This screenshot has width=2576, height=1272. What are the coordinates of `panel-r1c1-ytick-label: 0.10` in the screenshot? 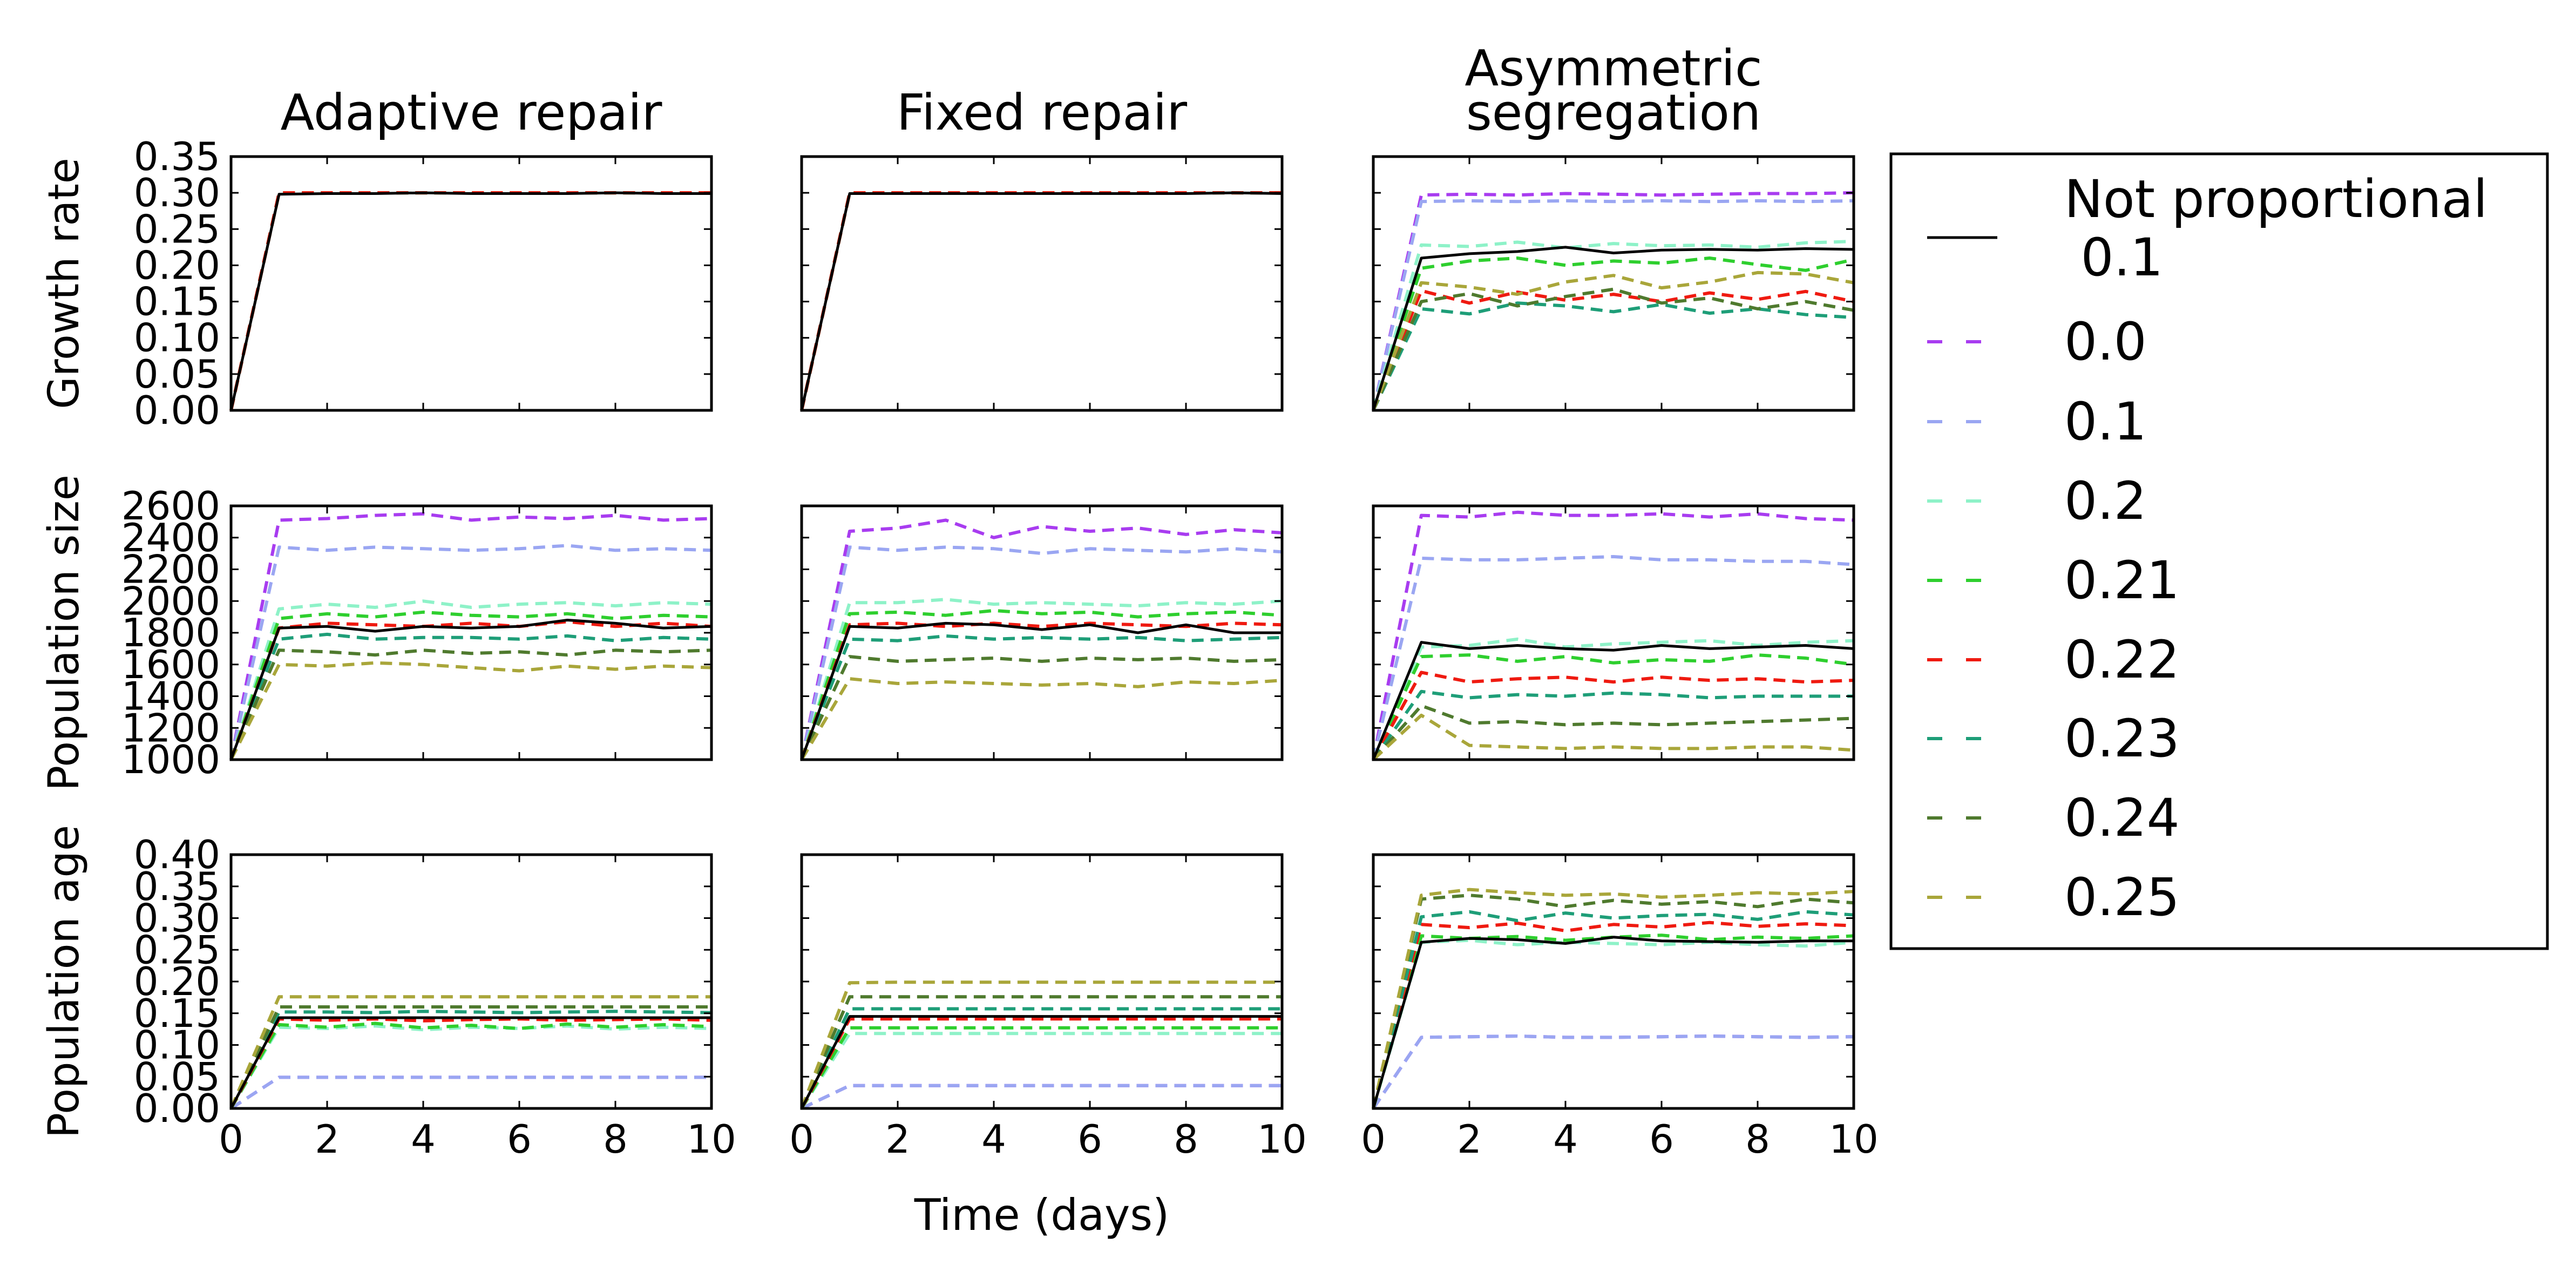 It's located at (177, 338).